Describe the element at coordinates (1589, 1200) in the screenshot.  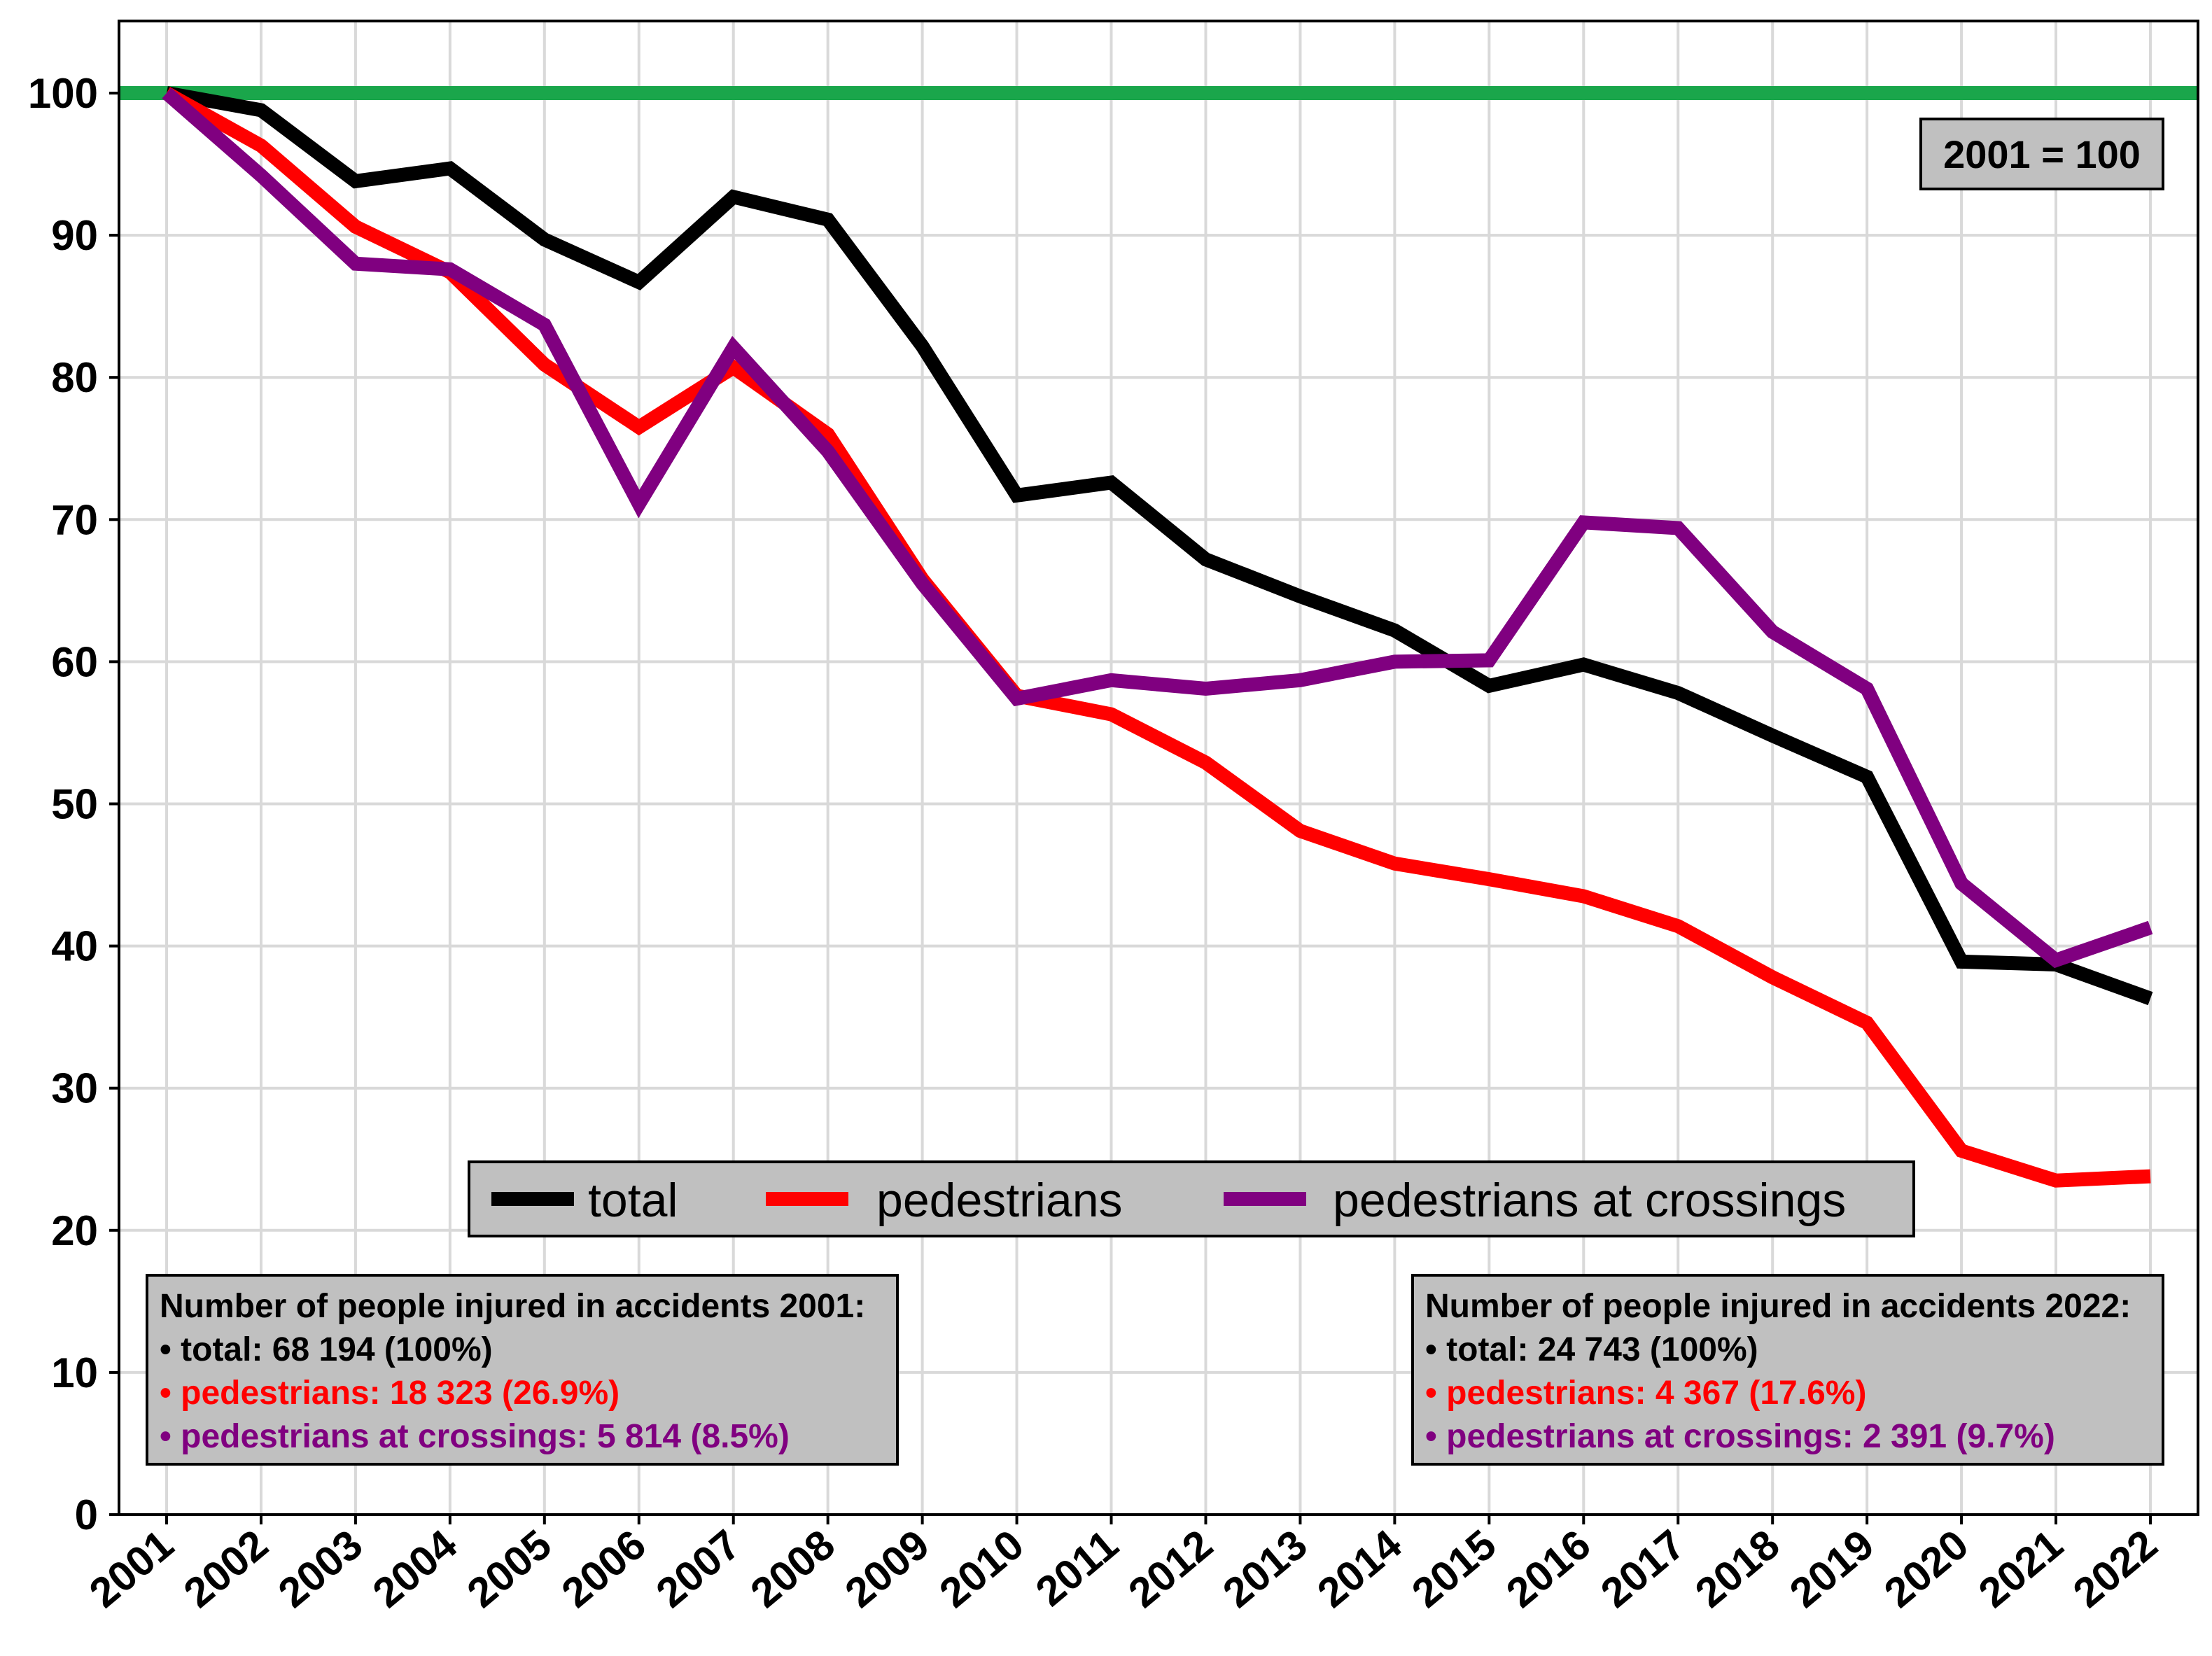
I see `legend-label-pedestrians-at-crossings: pedestrians at crossings` at that location.